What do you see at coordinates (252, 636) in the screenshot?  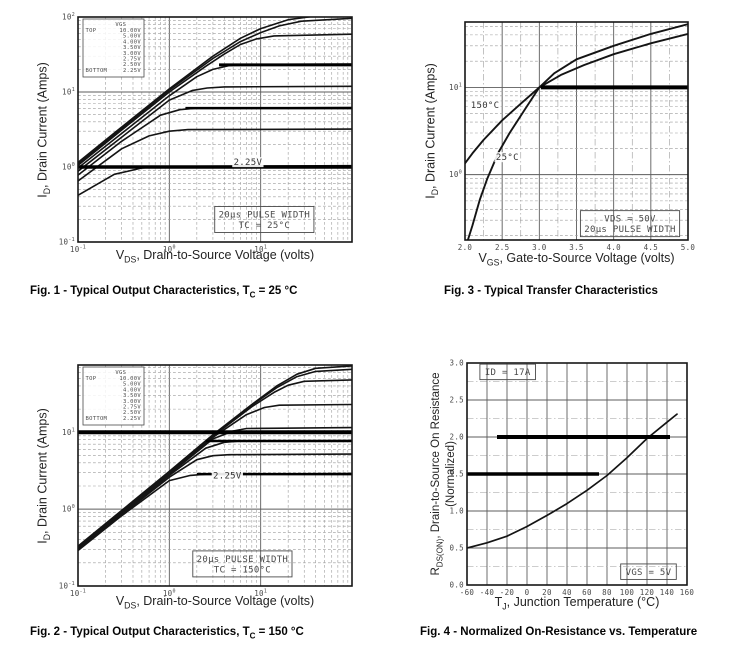 I see `fig2-caption-subscript: C` at bounding box center [252, 636].